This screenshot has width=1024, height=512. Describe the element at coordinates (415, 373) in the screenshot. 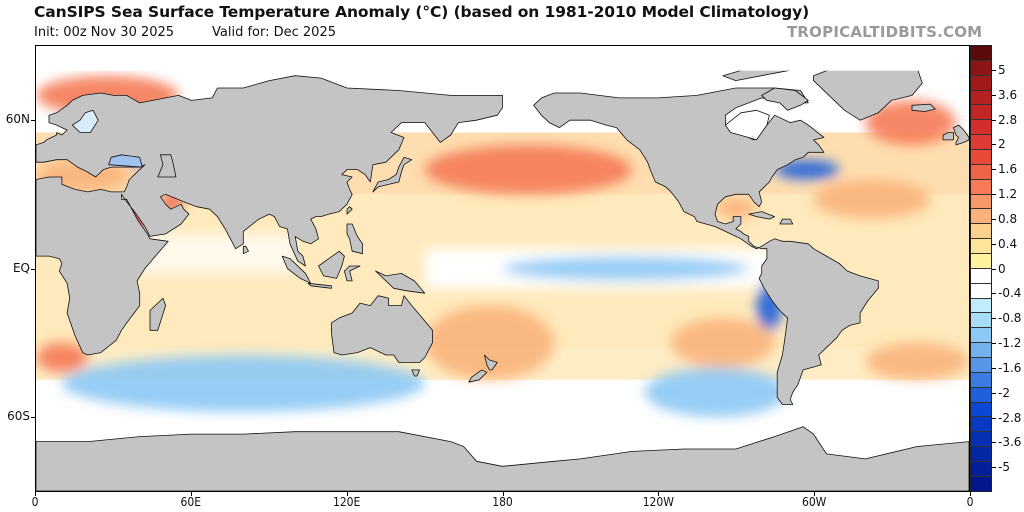

I see `tasmania-land` at that location.